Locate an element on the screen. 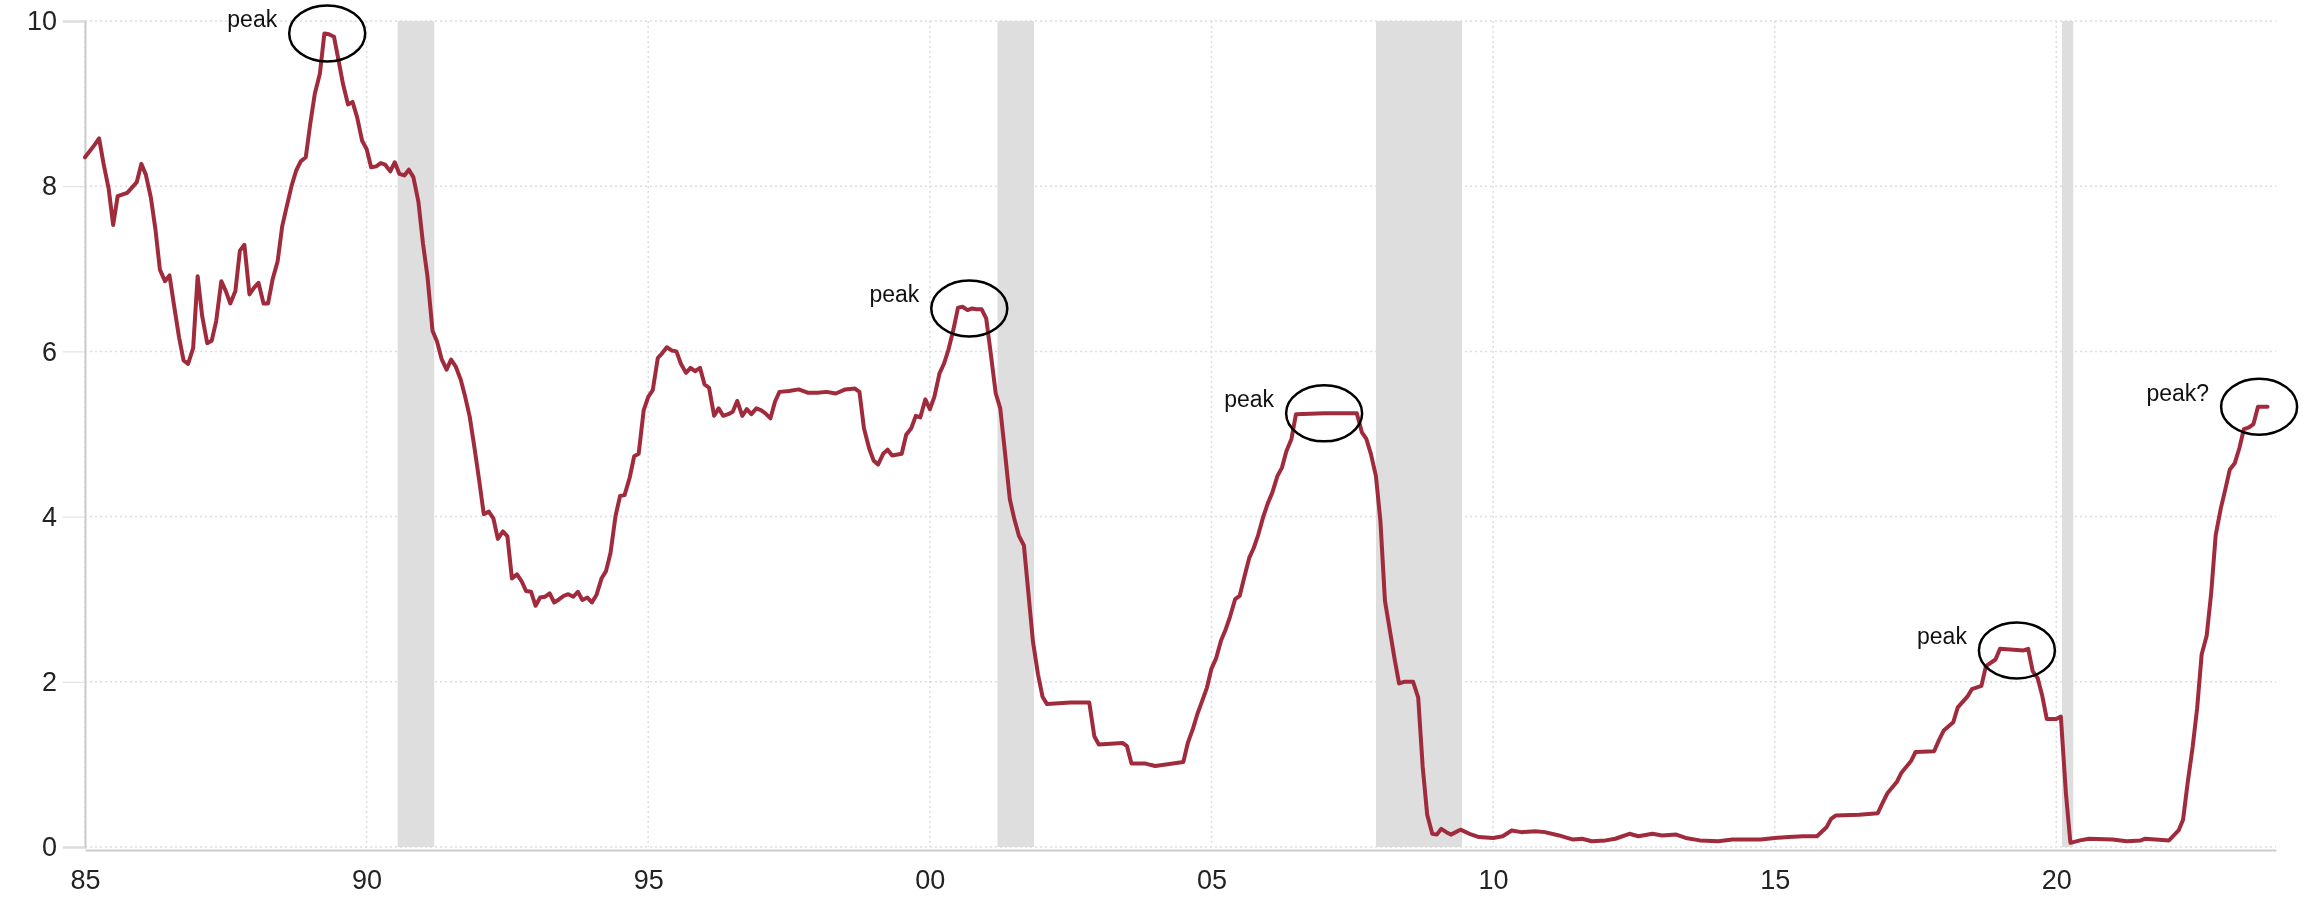 Image resolution: width=2310 pixels, height=911 pixels. y-tick-label: 0 is located at coordinates (49, 847).